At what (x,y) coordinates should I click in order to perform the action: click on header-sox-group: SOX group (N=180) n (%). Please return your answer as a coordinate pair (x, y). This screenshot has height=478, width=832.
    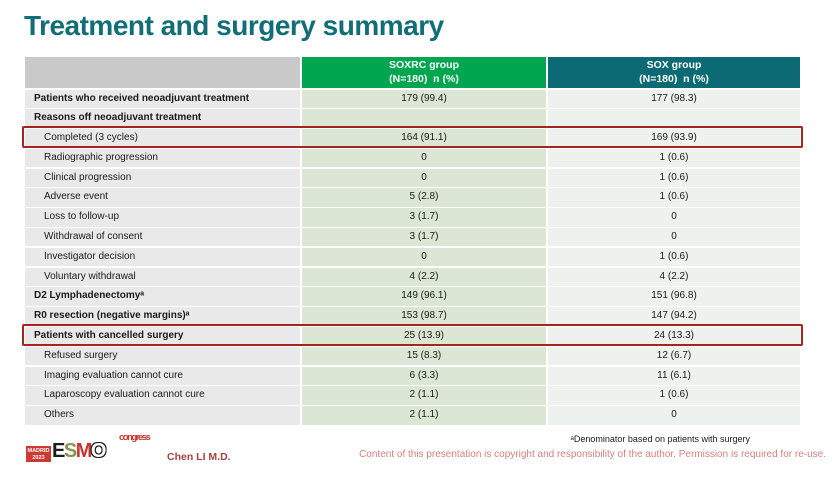
    Looking at the image, I should click on (674, 72).